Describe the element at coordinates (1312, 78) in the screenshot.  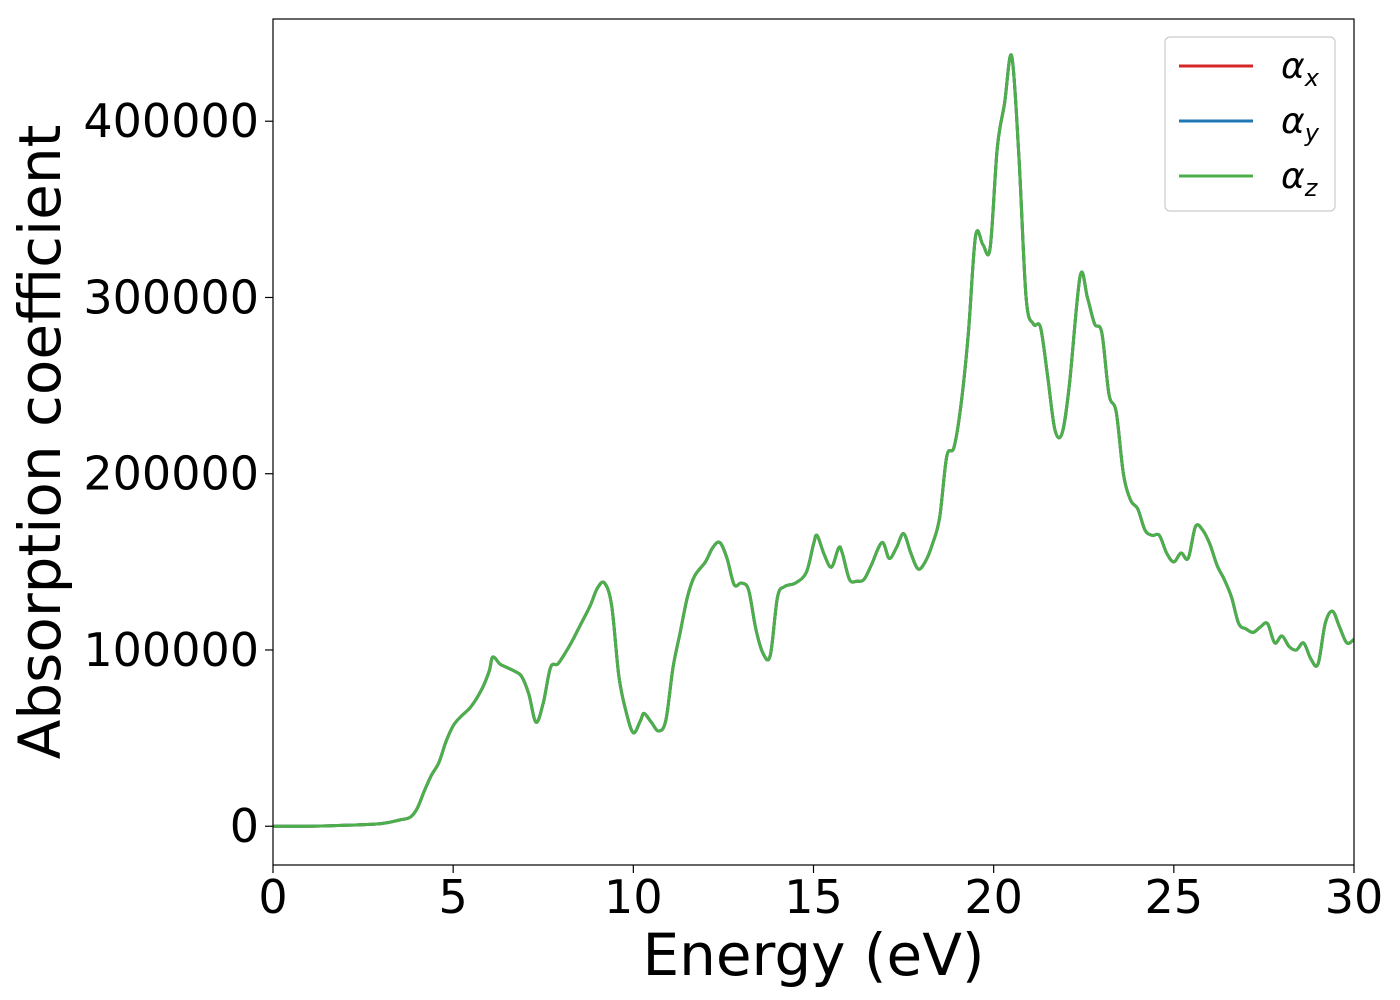
I see `legend-label-subscript: x` at that location.